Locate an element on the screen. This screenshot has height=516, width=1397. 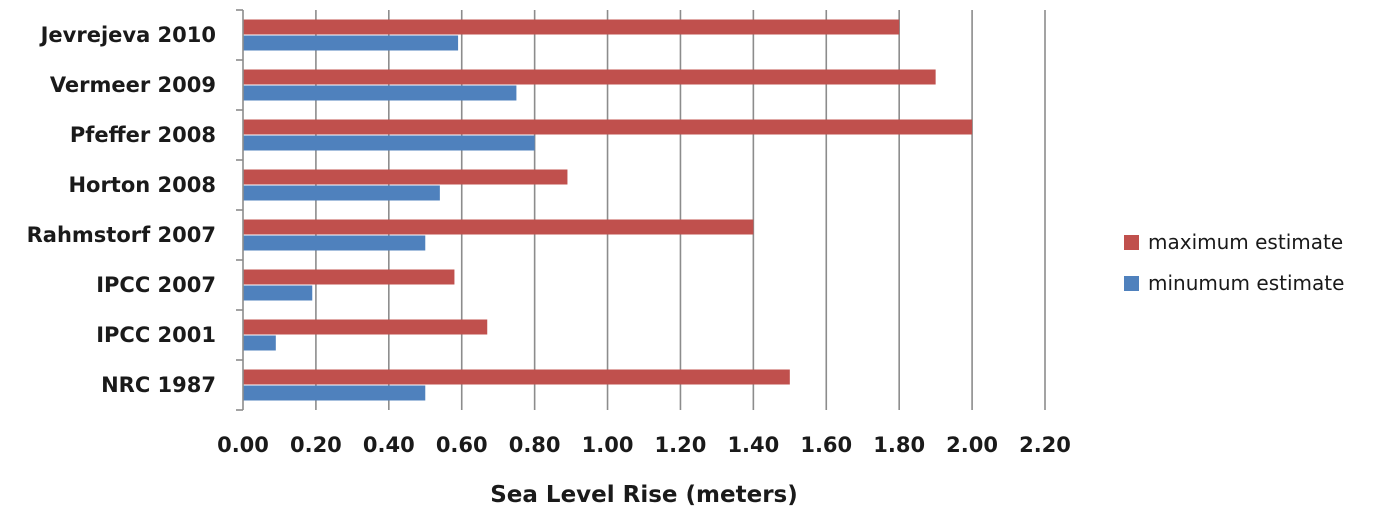
x-tick-label: 0.60 is located at coordinates (462, 445).